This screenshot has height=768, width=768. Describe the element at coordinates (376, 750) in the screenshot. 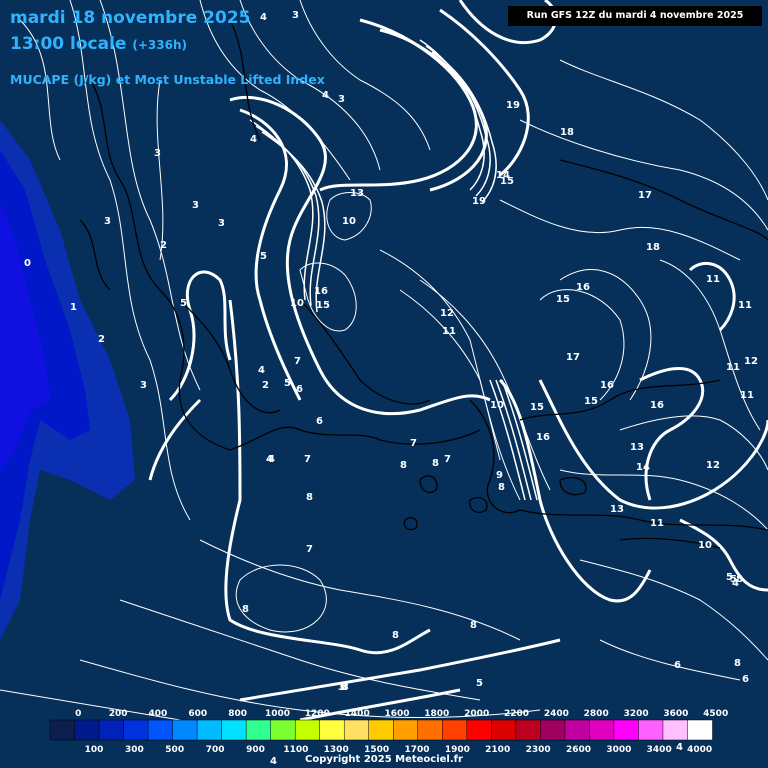

I see `legend-lower-tick: 1500` at that location.